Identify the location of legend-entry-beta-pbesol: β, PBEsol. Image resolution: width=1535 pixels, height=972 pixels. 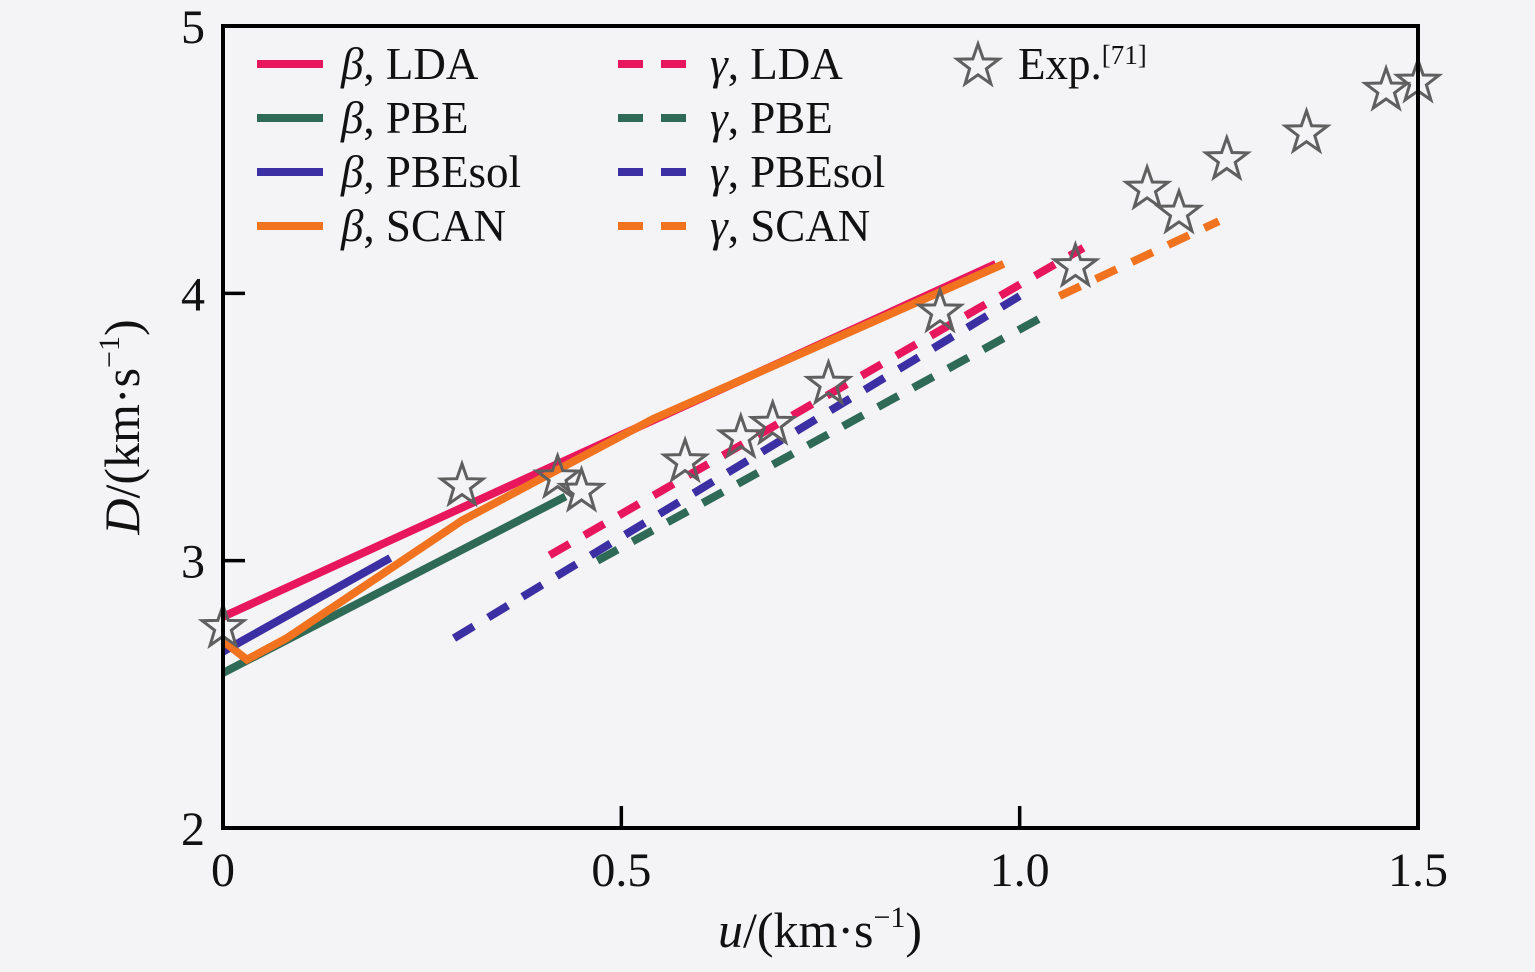
(389, 172).